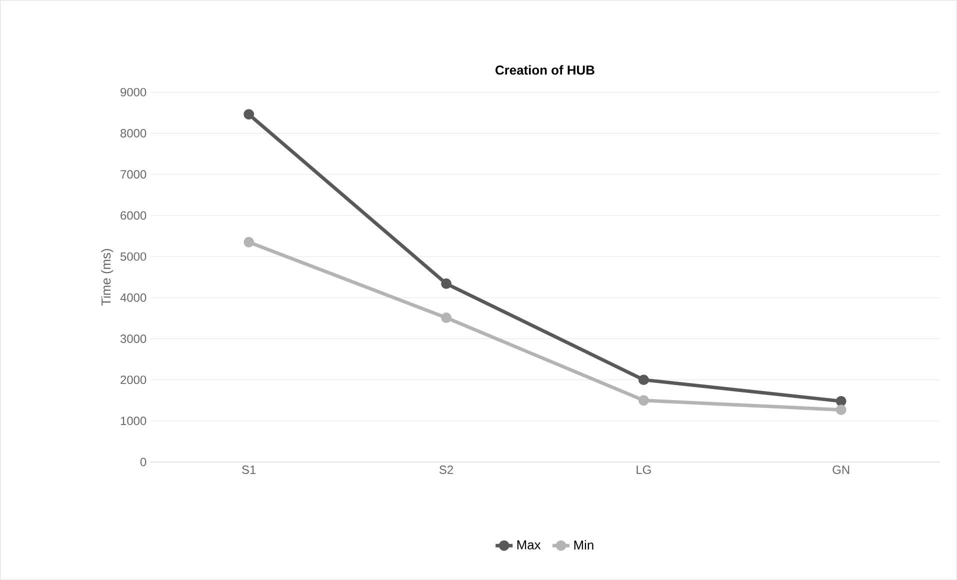 This screenshot has width=957, height=580. Describe the element at coordinates (446, 469) in the screenshot. I see `x-tick-label: S2` at that location.